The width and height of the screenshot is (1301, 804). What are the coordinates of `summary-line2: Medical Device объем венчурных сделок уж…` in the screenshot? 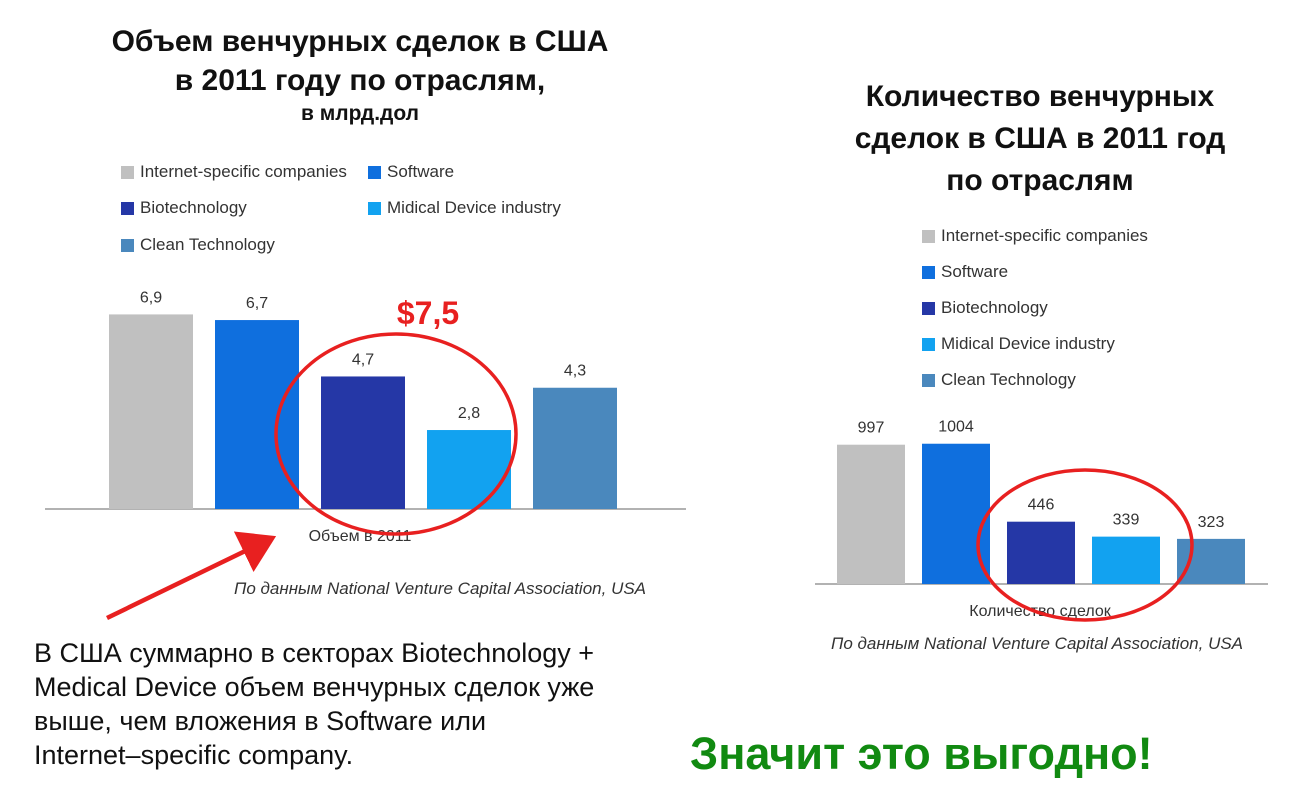 It's located at (314, 687).